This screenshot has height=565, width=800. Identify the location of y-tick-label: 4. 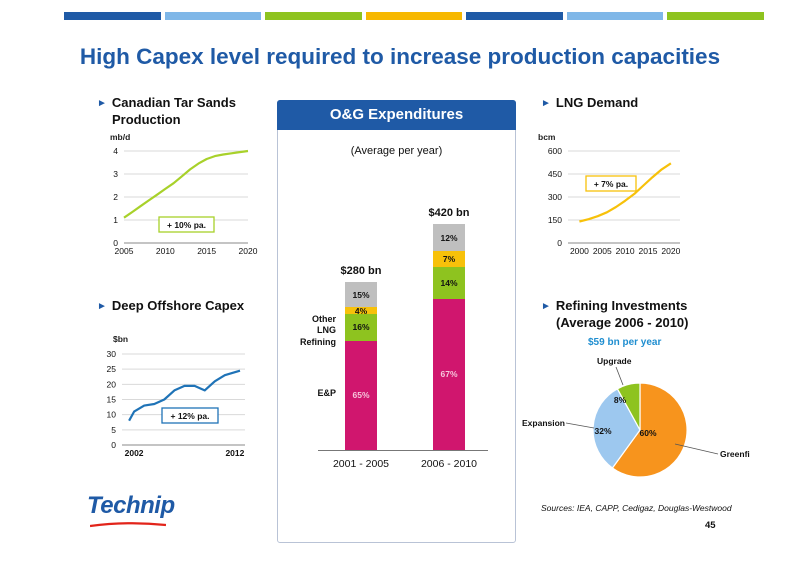
(115, 151).